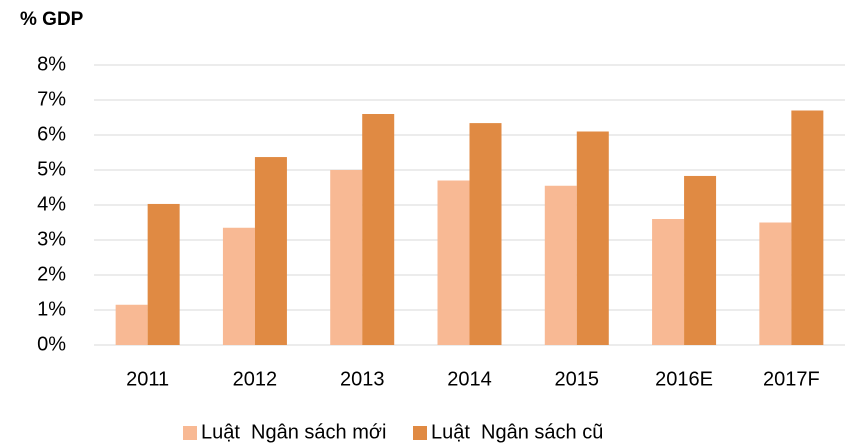 This screenshot has width=848, height=444. Describe the element at coordinates (51, 239) in the screenshot. I see `y-tick-label: 3%` at that location.